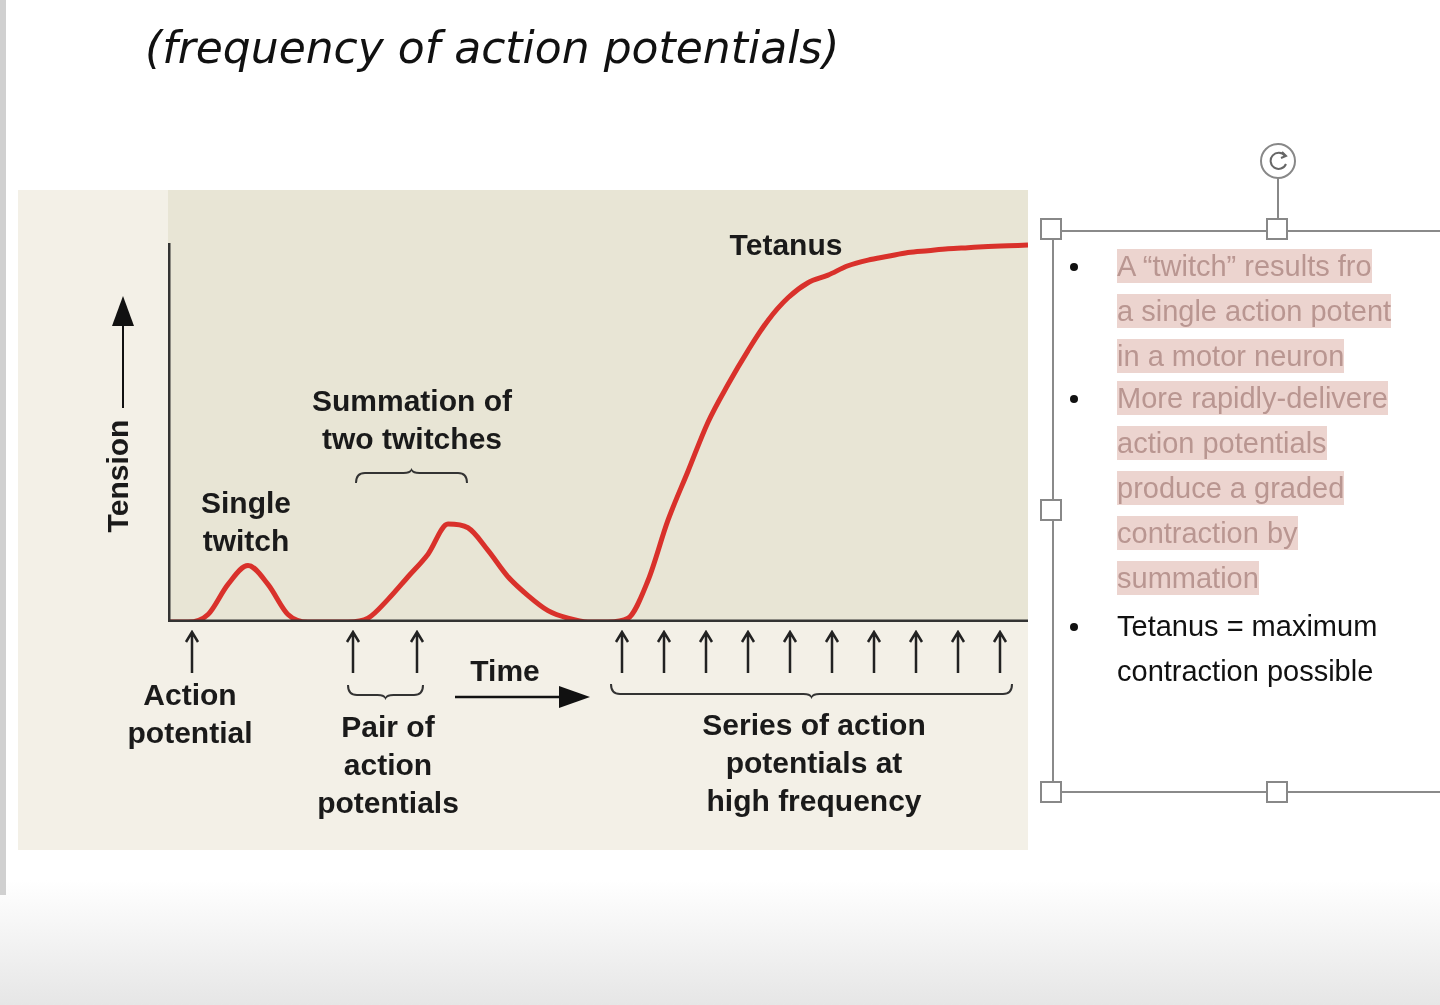  I want to click on annotation: Tetanus, so click(786, 245).